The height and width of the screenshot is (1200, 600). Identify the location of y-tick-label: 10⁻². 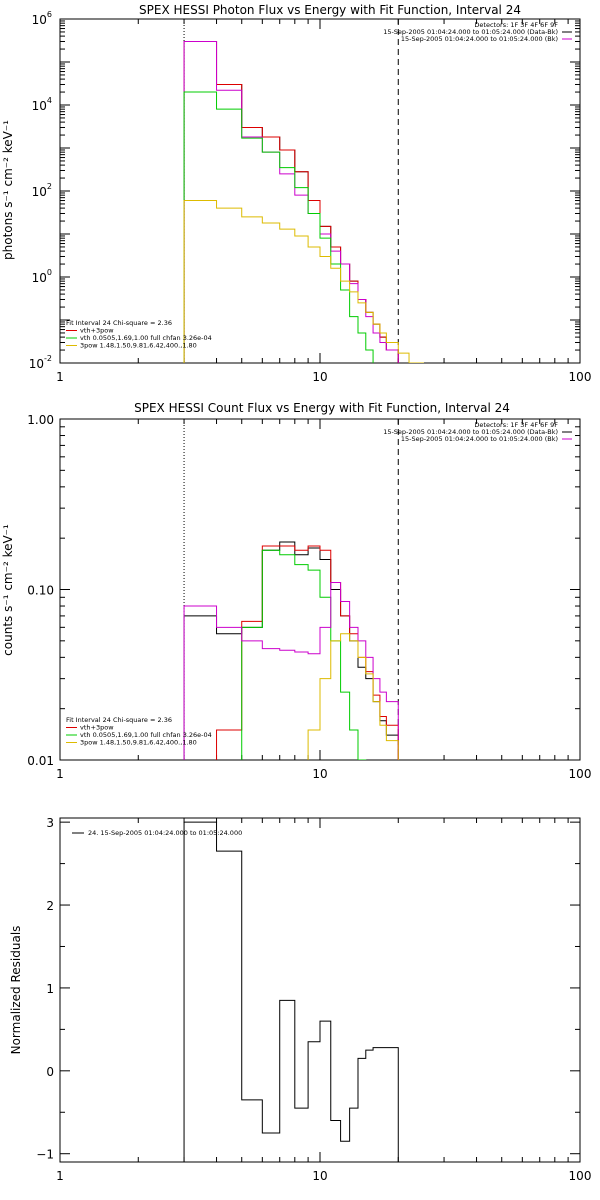
(40, 362).